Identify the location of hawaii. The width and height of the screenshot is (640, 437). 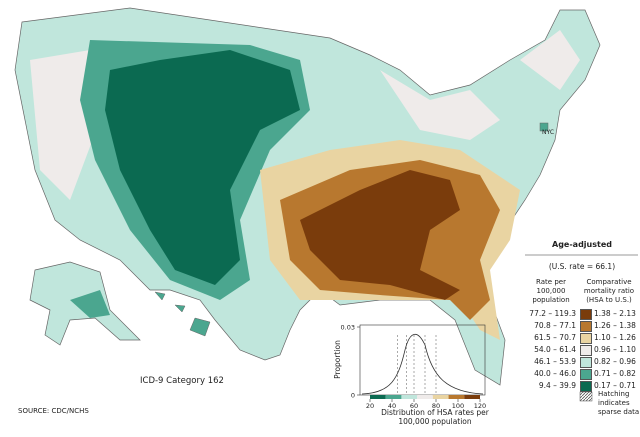
(182, 314).